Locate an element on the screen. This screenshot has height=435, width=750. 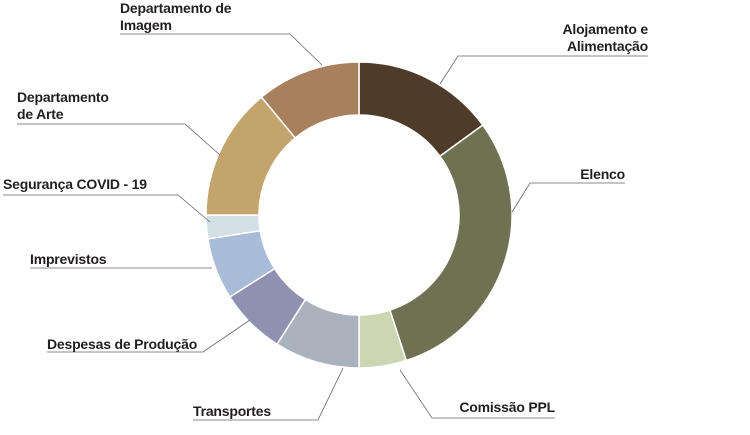
slice-label: Departamento de Arte is located at coordinates (63, 105).